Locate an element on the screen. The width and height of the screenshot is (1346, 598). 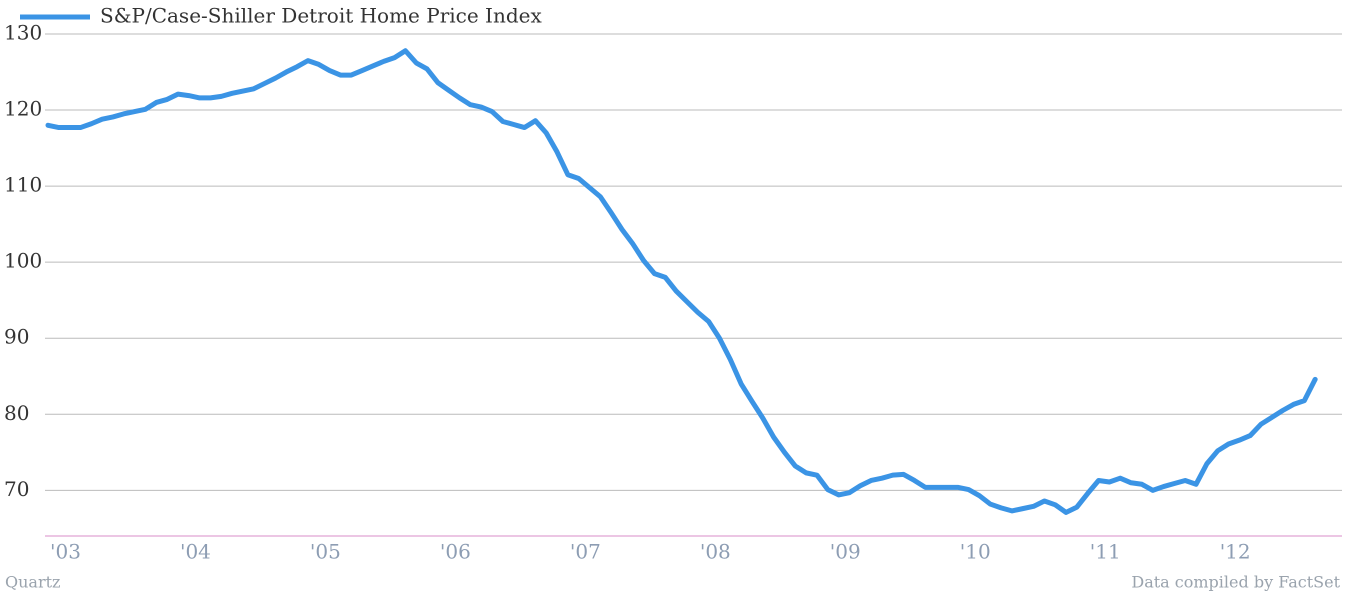
note: Data compiled by FactSet is located at coordinates (1235, 582).